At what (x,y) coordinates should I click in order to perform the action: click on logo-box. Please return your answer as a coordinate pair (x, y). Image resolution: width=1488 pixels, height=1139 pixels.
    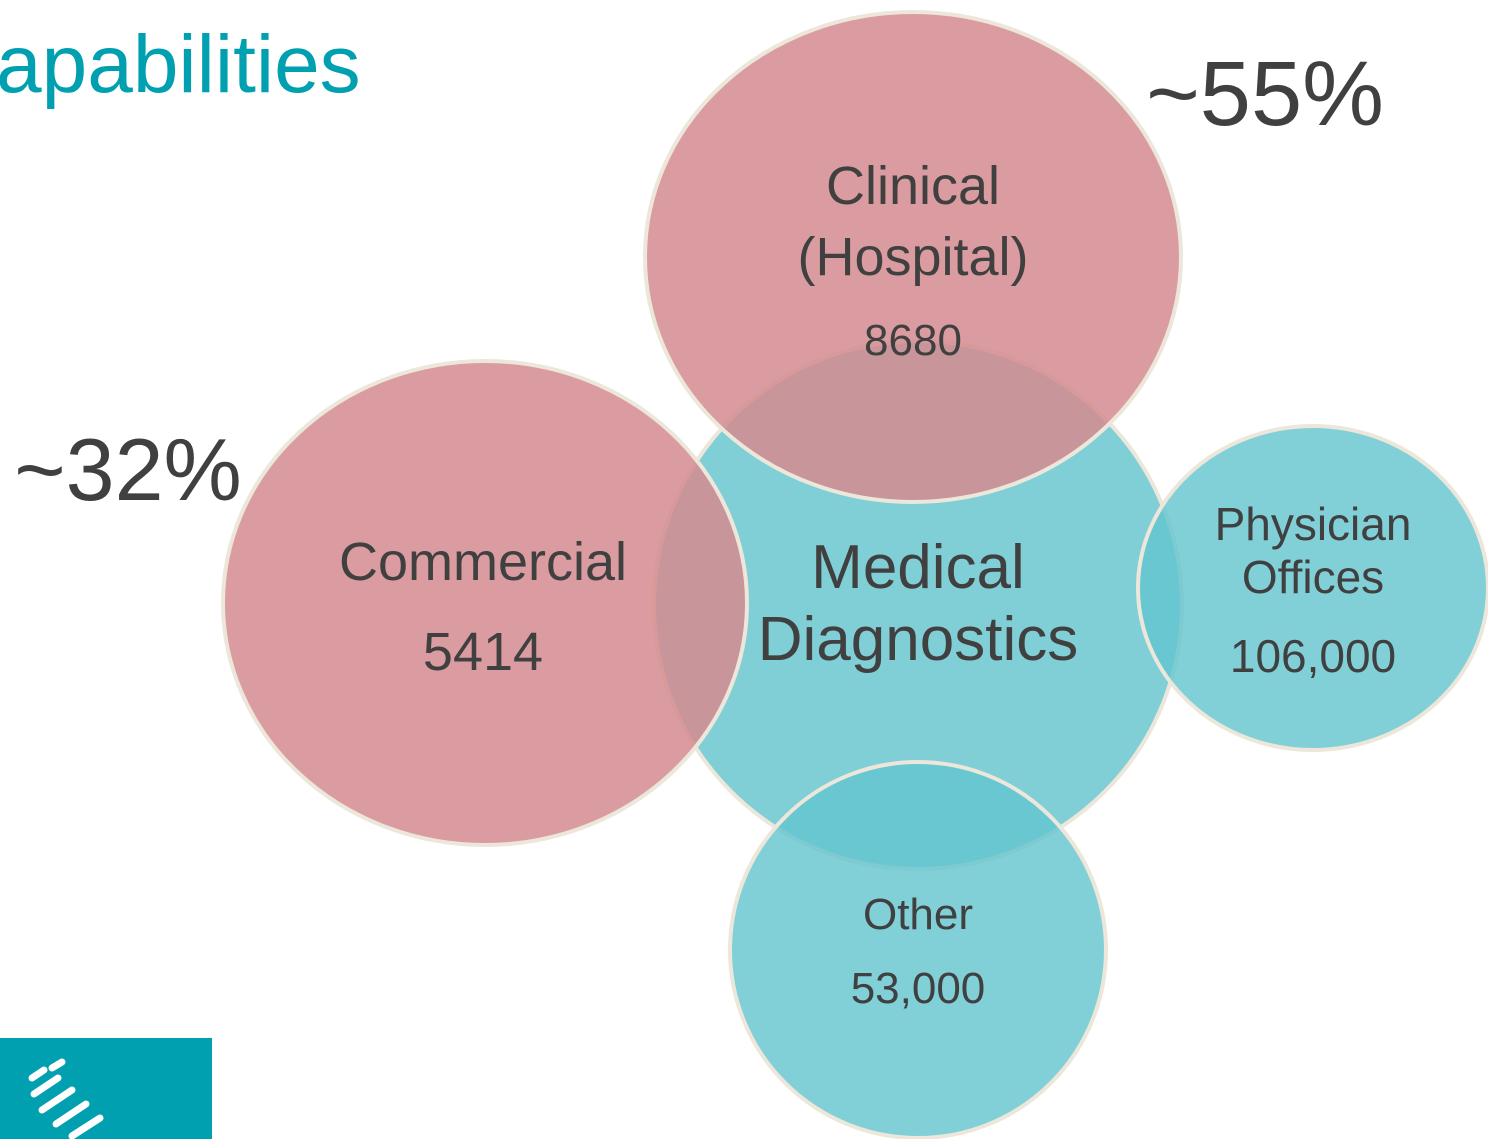
    Looking at the image, I should click on (106, 1088).